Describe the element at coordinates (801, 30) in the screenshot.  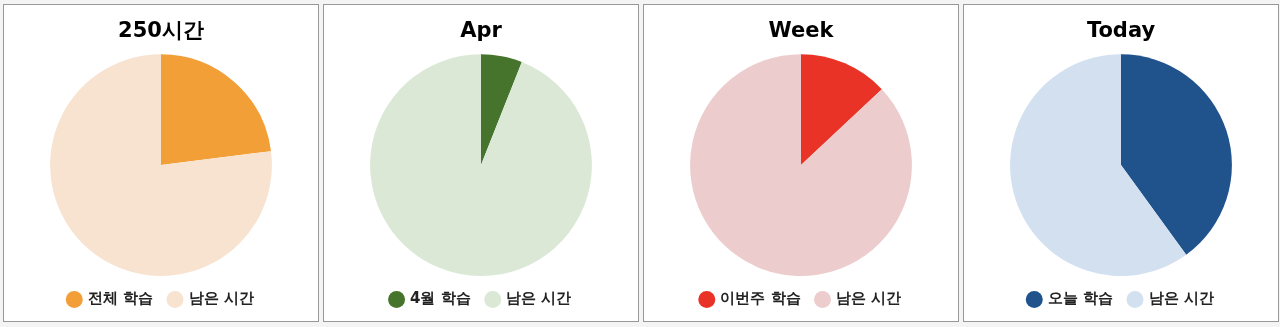
I see `chart-title: Week` at that location.